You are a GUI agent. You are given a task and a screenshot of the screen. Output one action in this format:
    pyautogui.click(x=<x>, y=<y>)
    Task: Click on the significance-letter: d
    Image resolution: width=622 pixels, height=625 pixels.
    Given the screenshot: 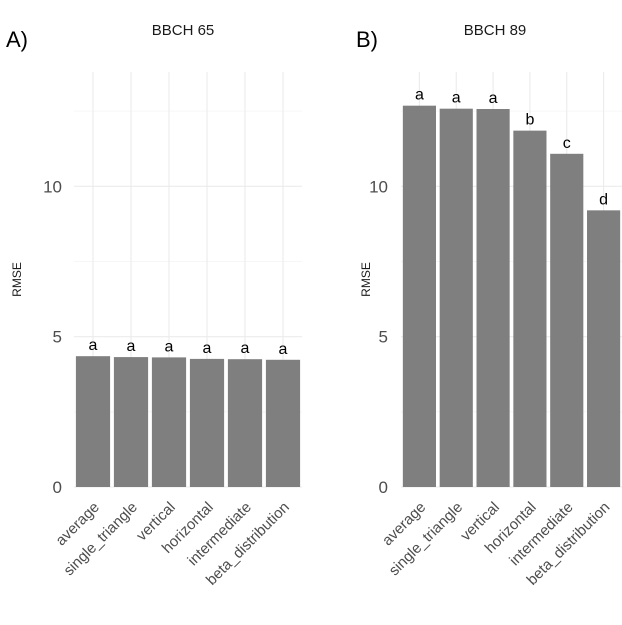 What is the action you would take?
    pyautogui.click(x=603, y=199)
    